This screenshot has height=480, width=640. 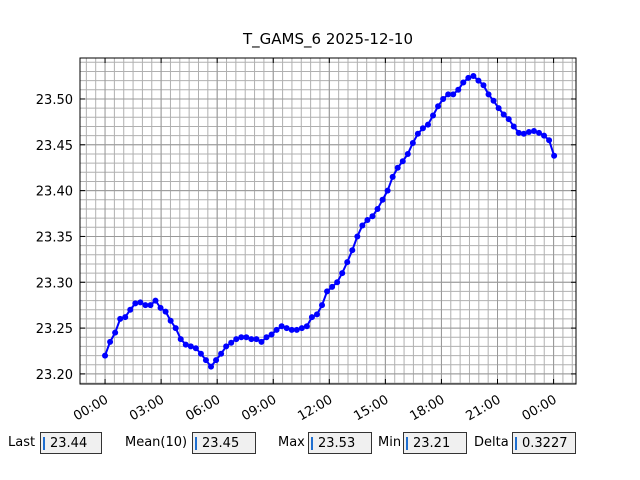 I want to click on stat-value: 23.45, so click(x=224, y=443).